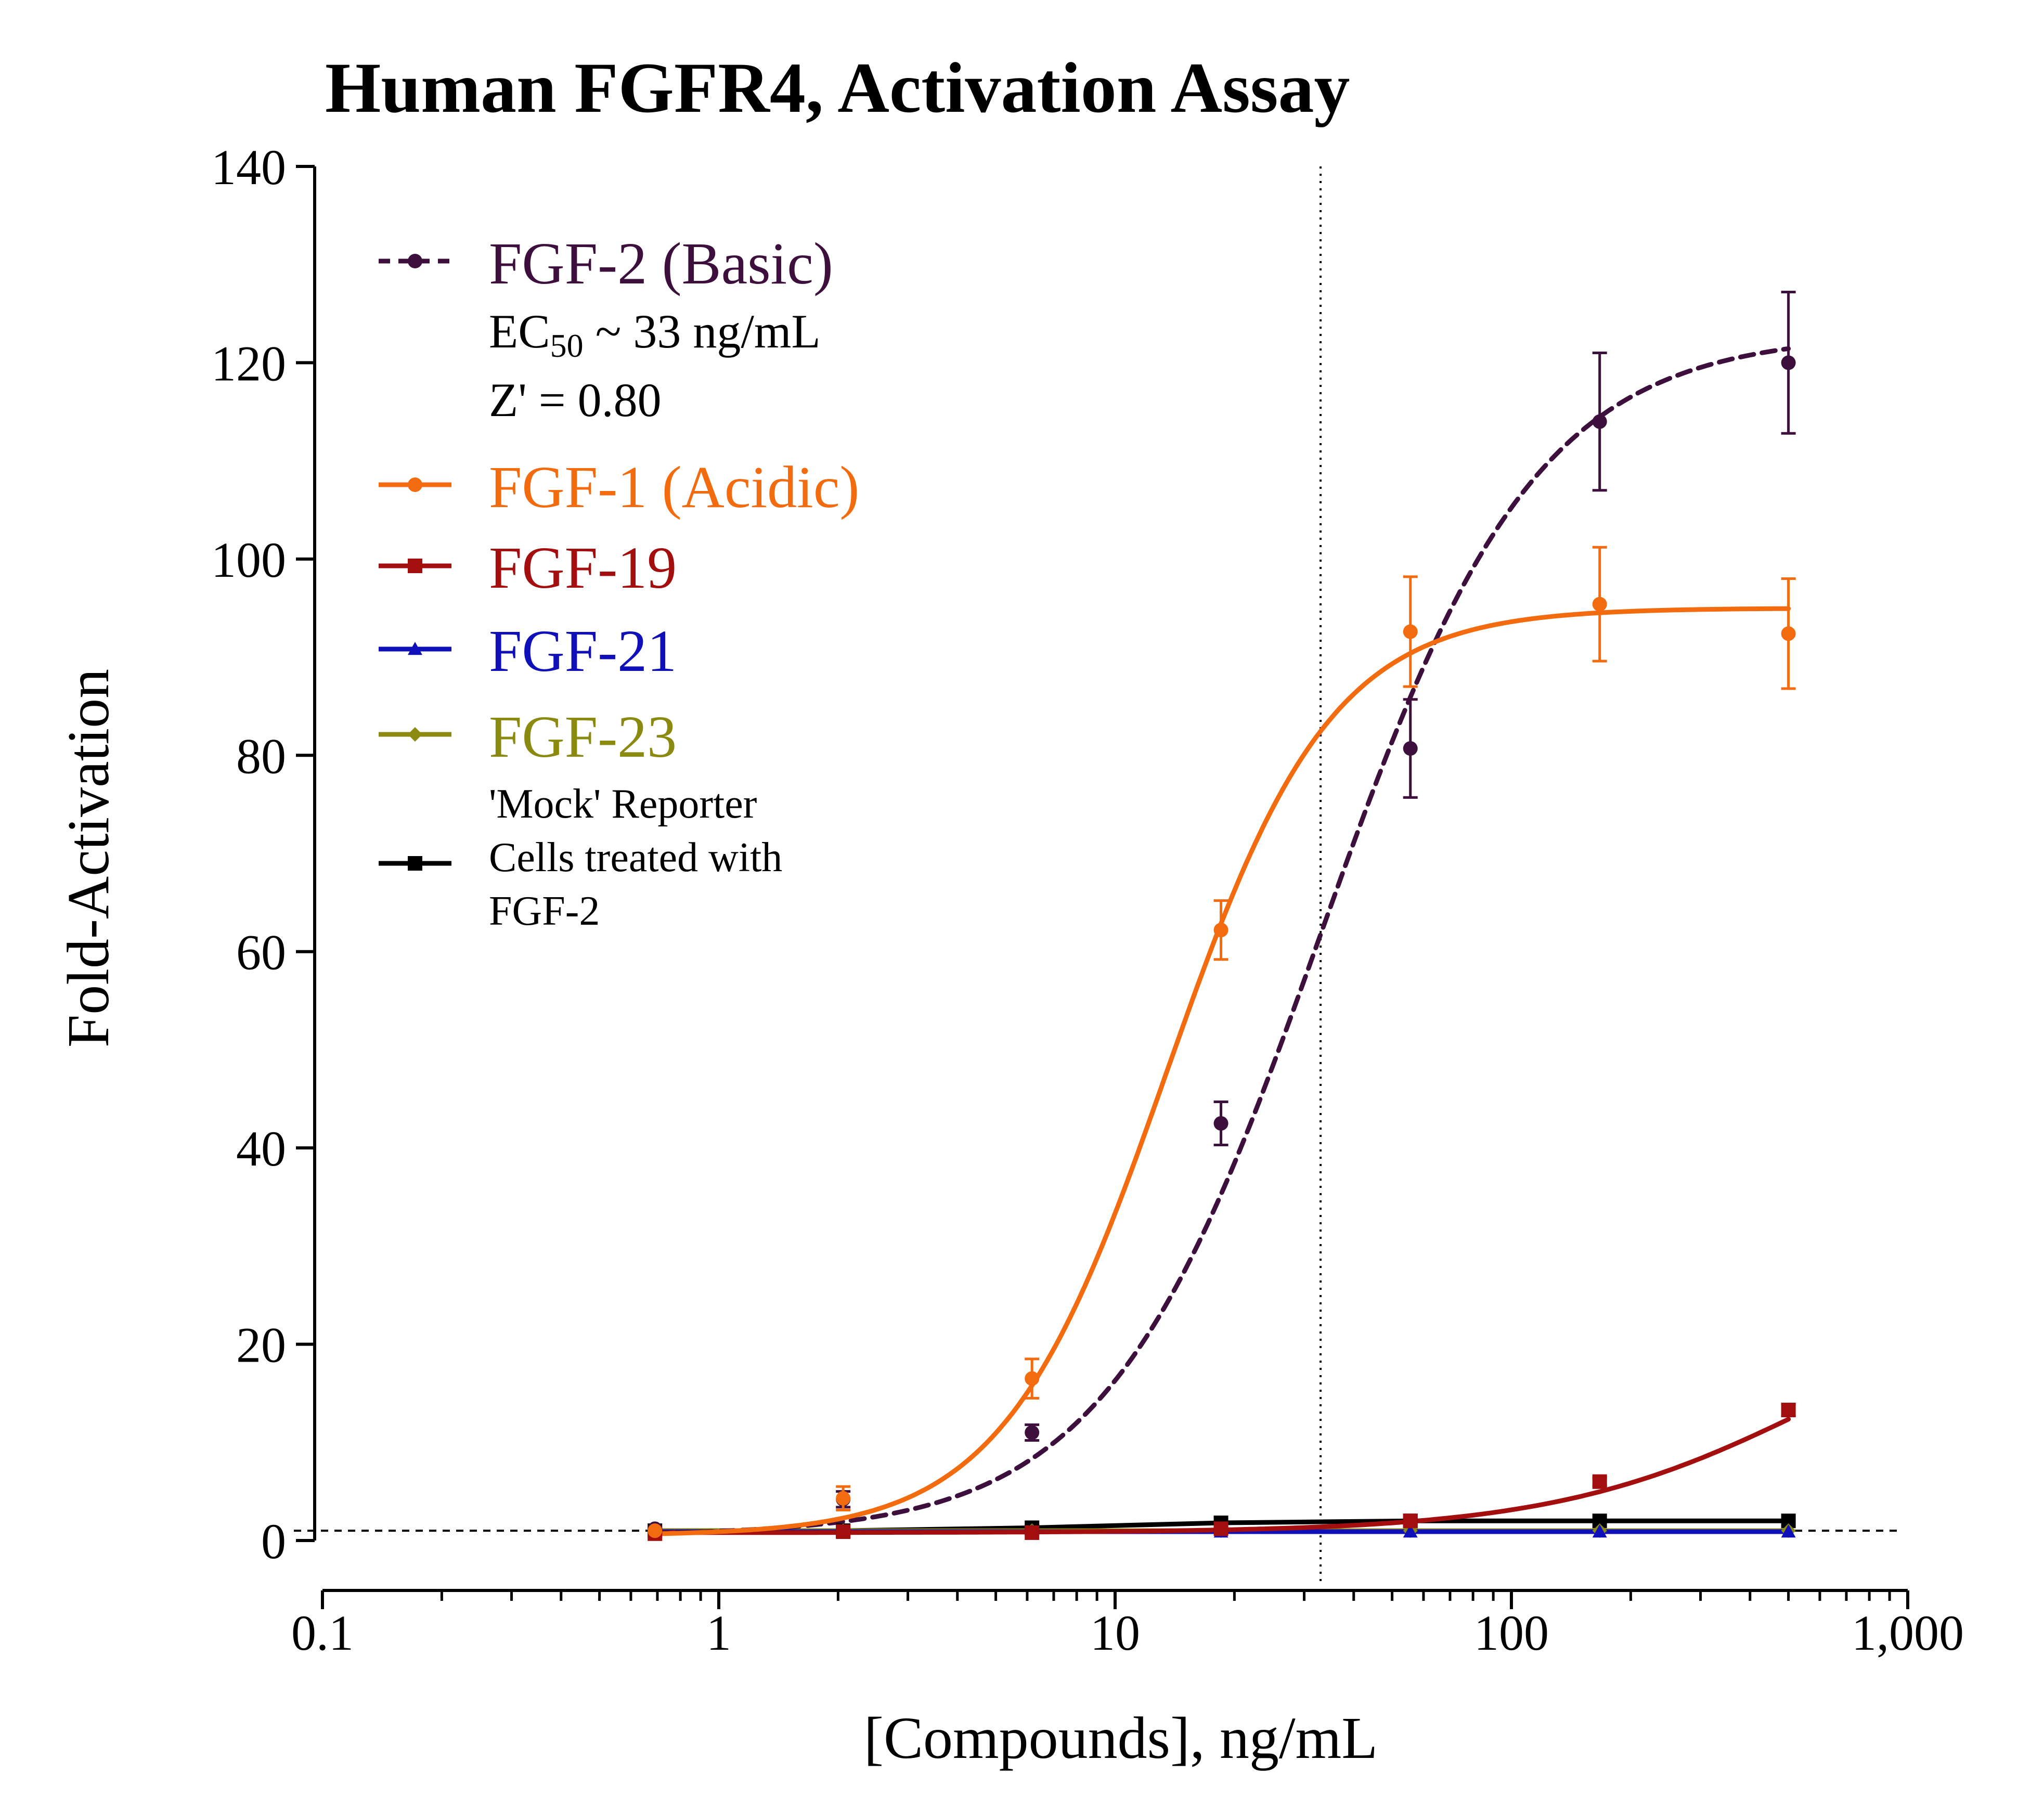 The height and width of the screenshot is (1799, 2044). Describe the element at coordinates (261, 756) in the screenshot. I see `y-tick-label: 80` at that location.